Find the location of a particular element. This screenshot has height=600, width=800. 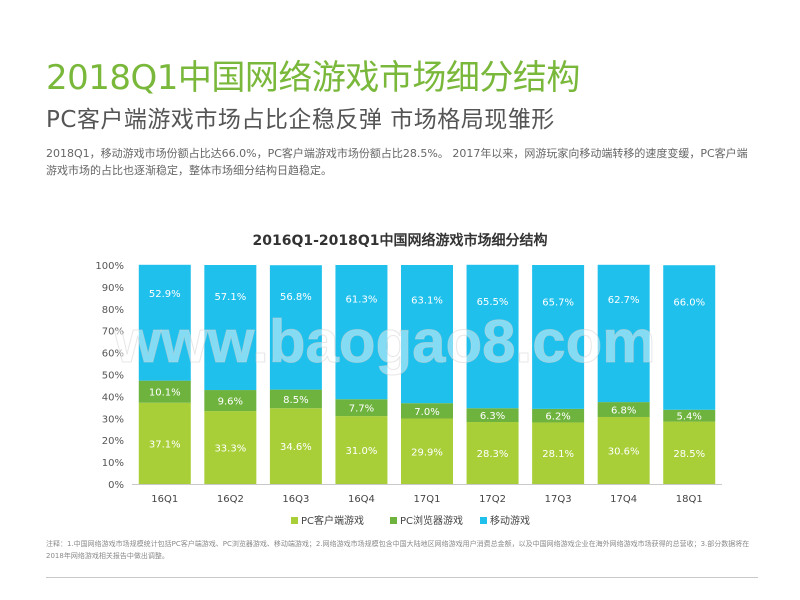

data-label: 28.3% is located at coordinates (493, 454).